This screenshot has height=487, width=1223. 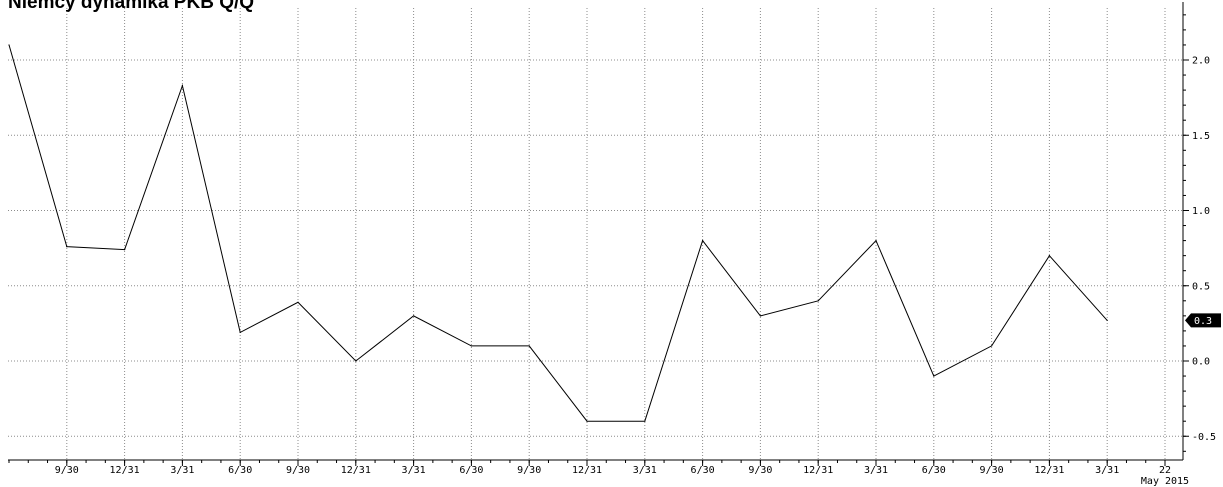 What do you see at coordinates (1165, 470) in the screenshot?
I see `x-tick-label: 22` at bounding box center [1165, 470].